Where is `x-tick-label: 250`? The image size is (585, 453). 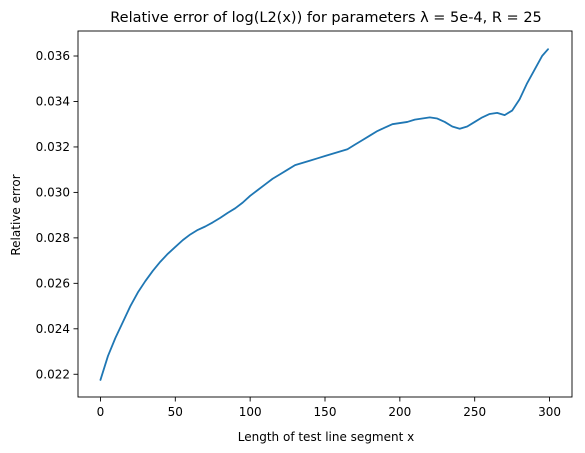
x-tick-label: 250 is located at coordinates (474, 412).